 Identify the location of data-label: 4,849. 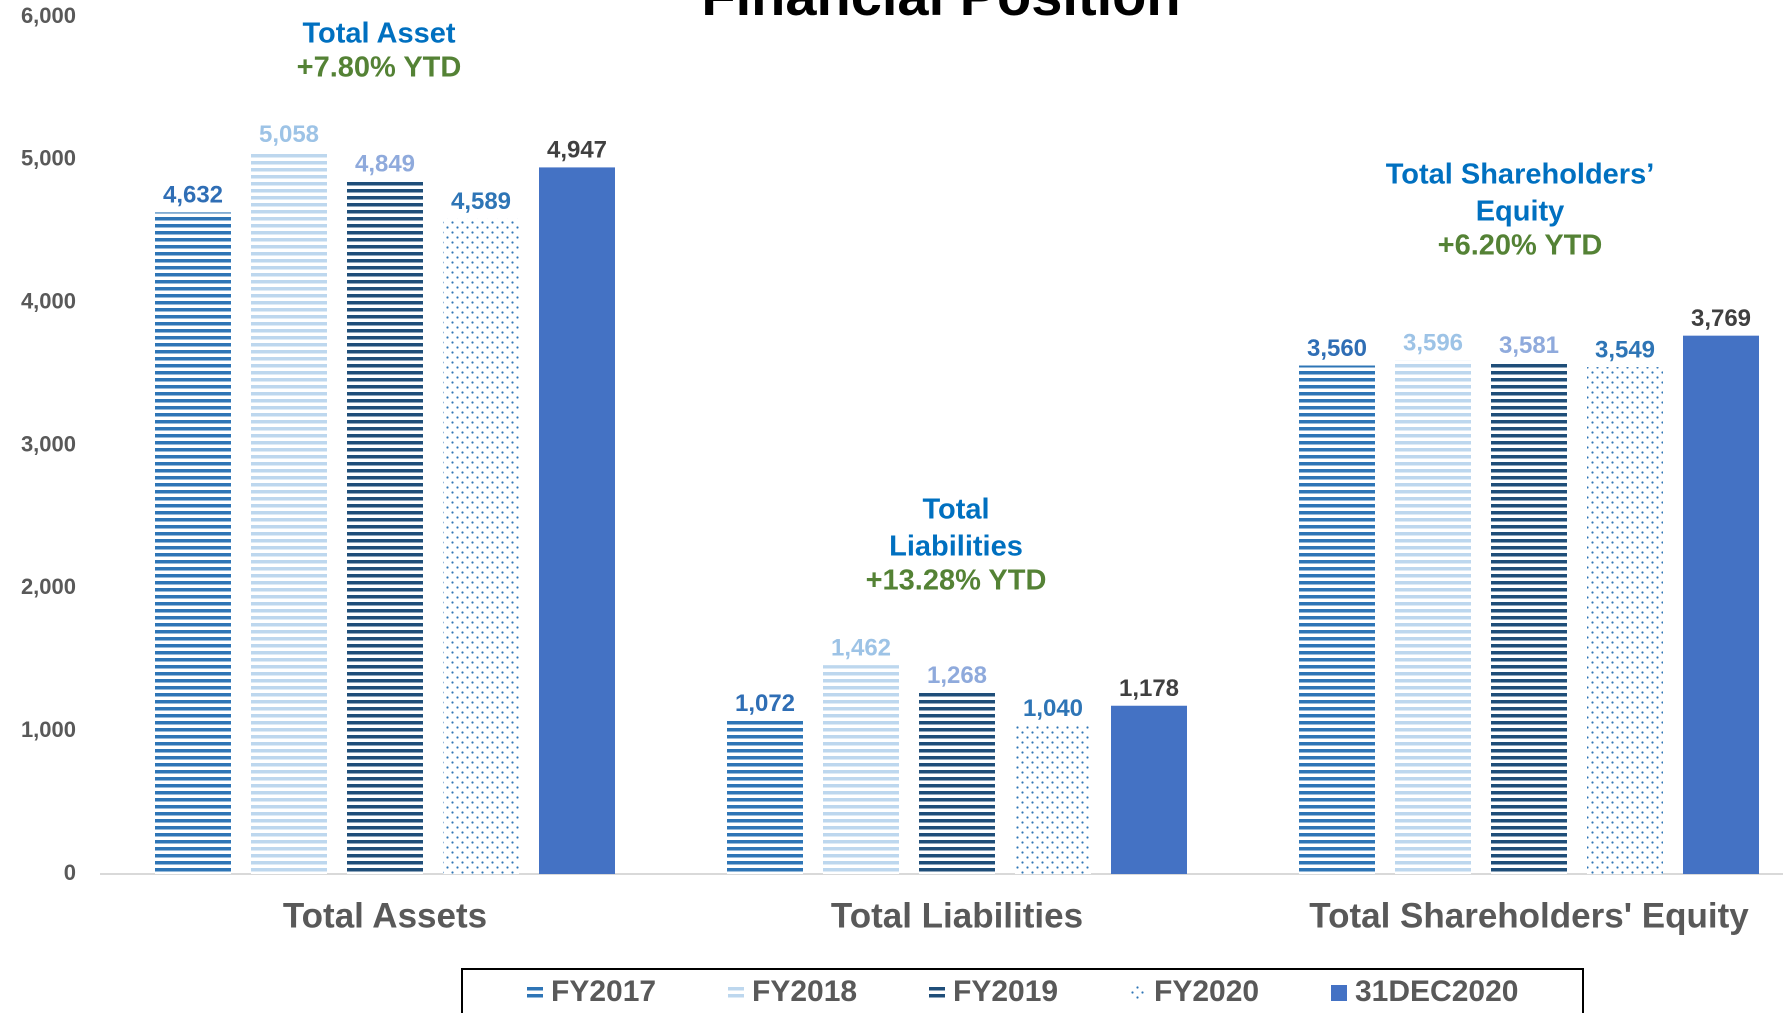
(385, 164).